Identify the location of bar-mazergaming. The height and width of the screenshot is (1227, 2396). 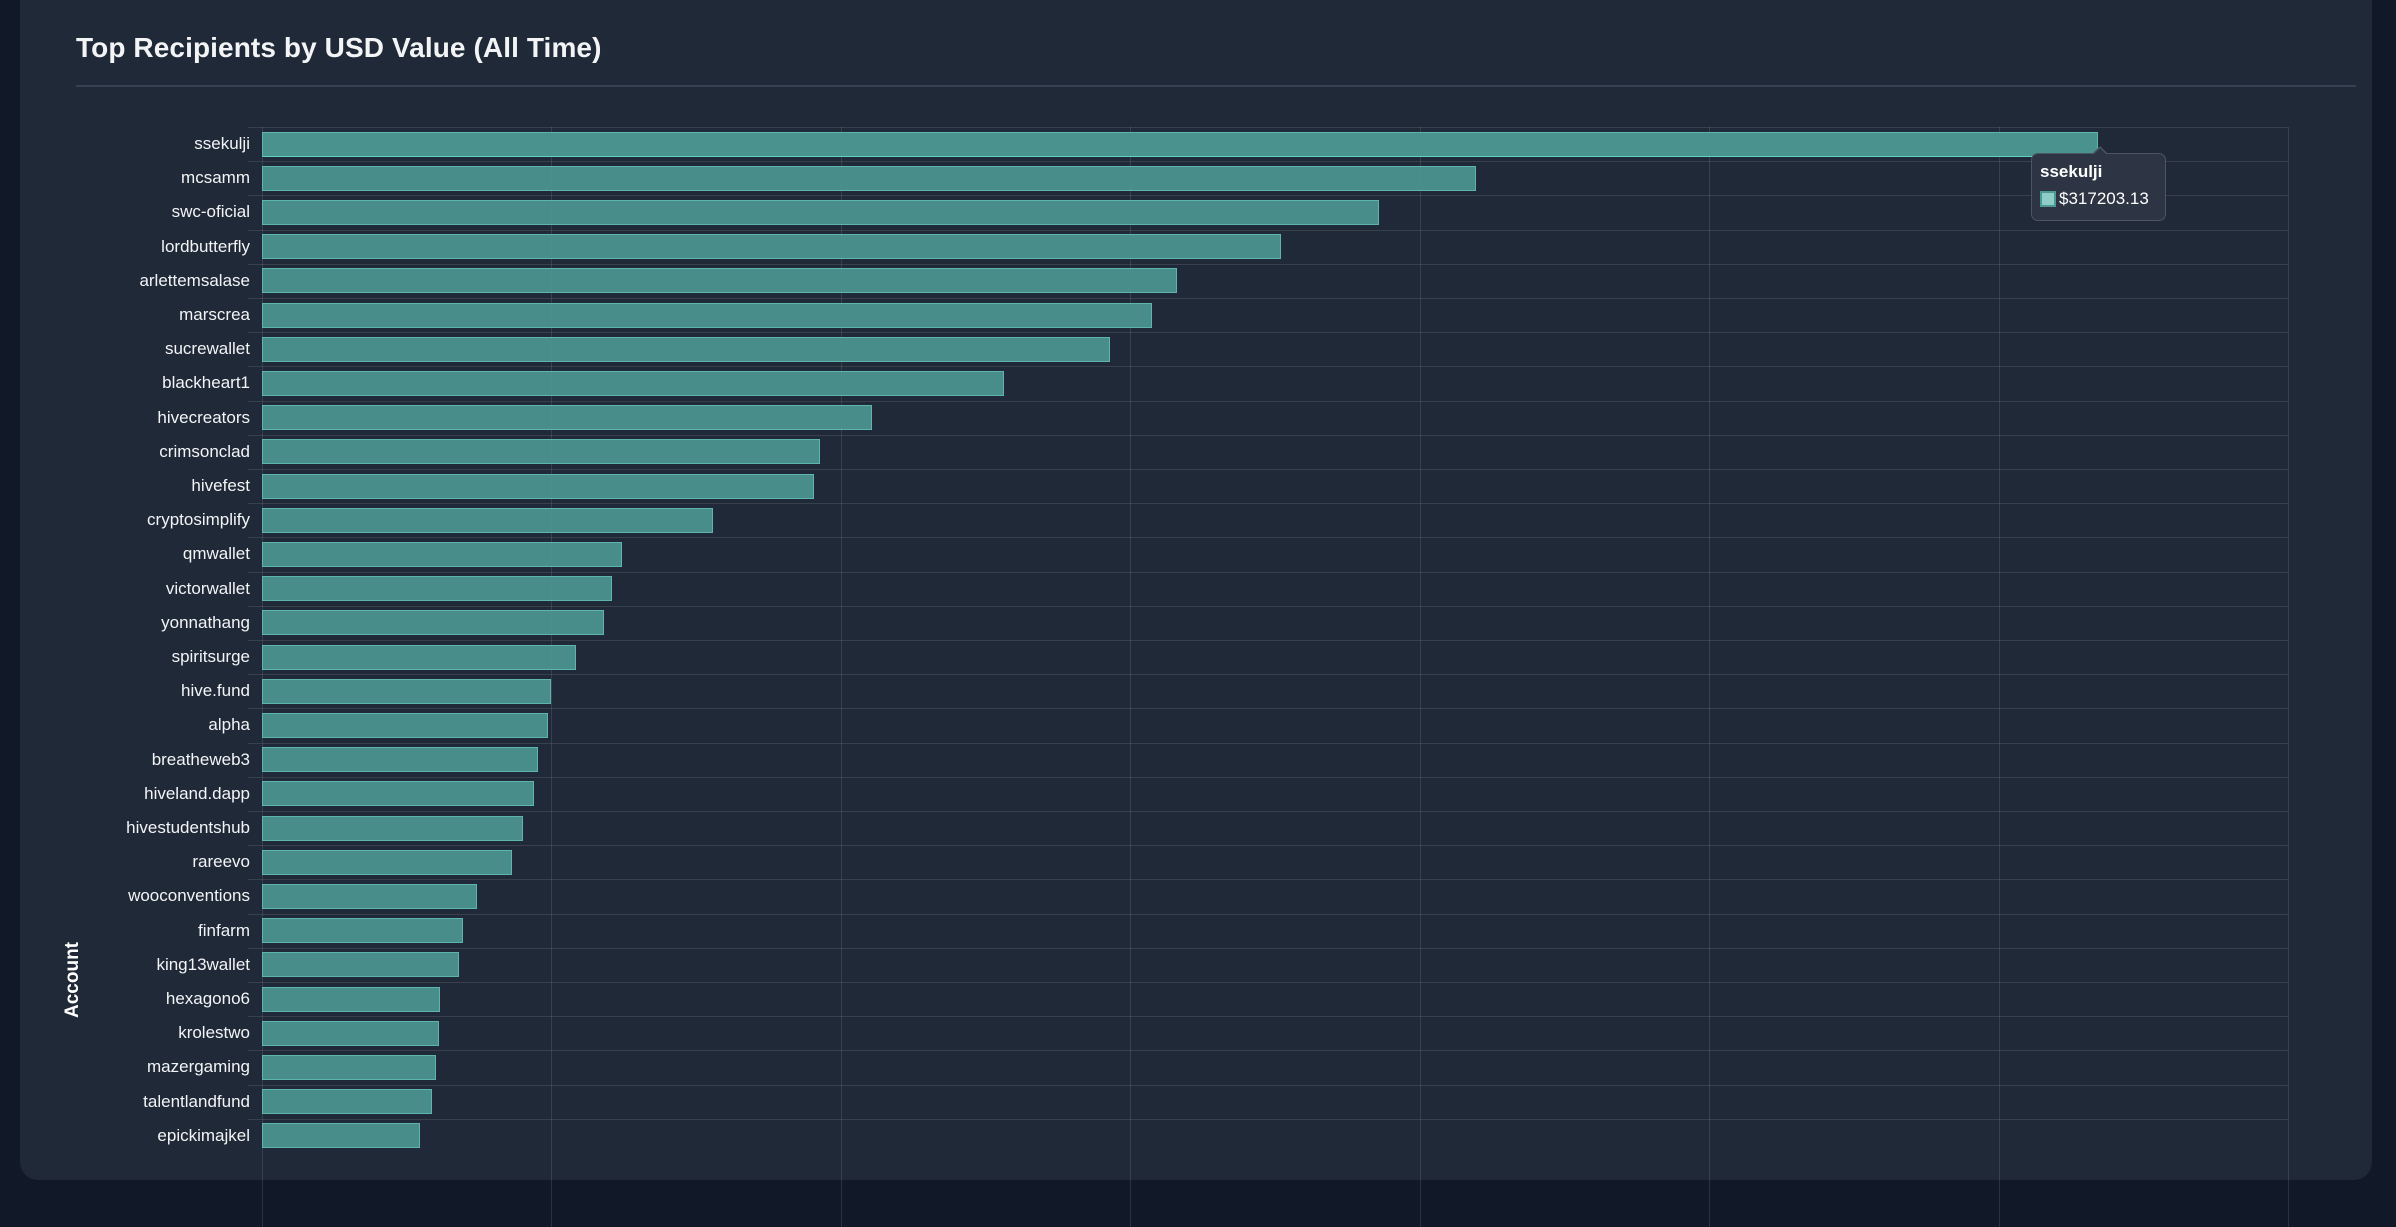
(349, 1067).